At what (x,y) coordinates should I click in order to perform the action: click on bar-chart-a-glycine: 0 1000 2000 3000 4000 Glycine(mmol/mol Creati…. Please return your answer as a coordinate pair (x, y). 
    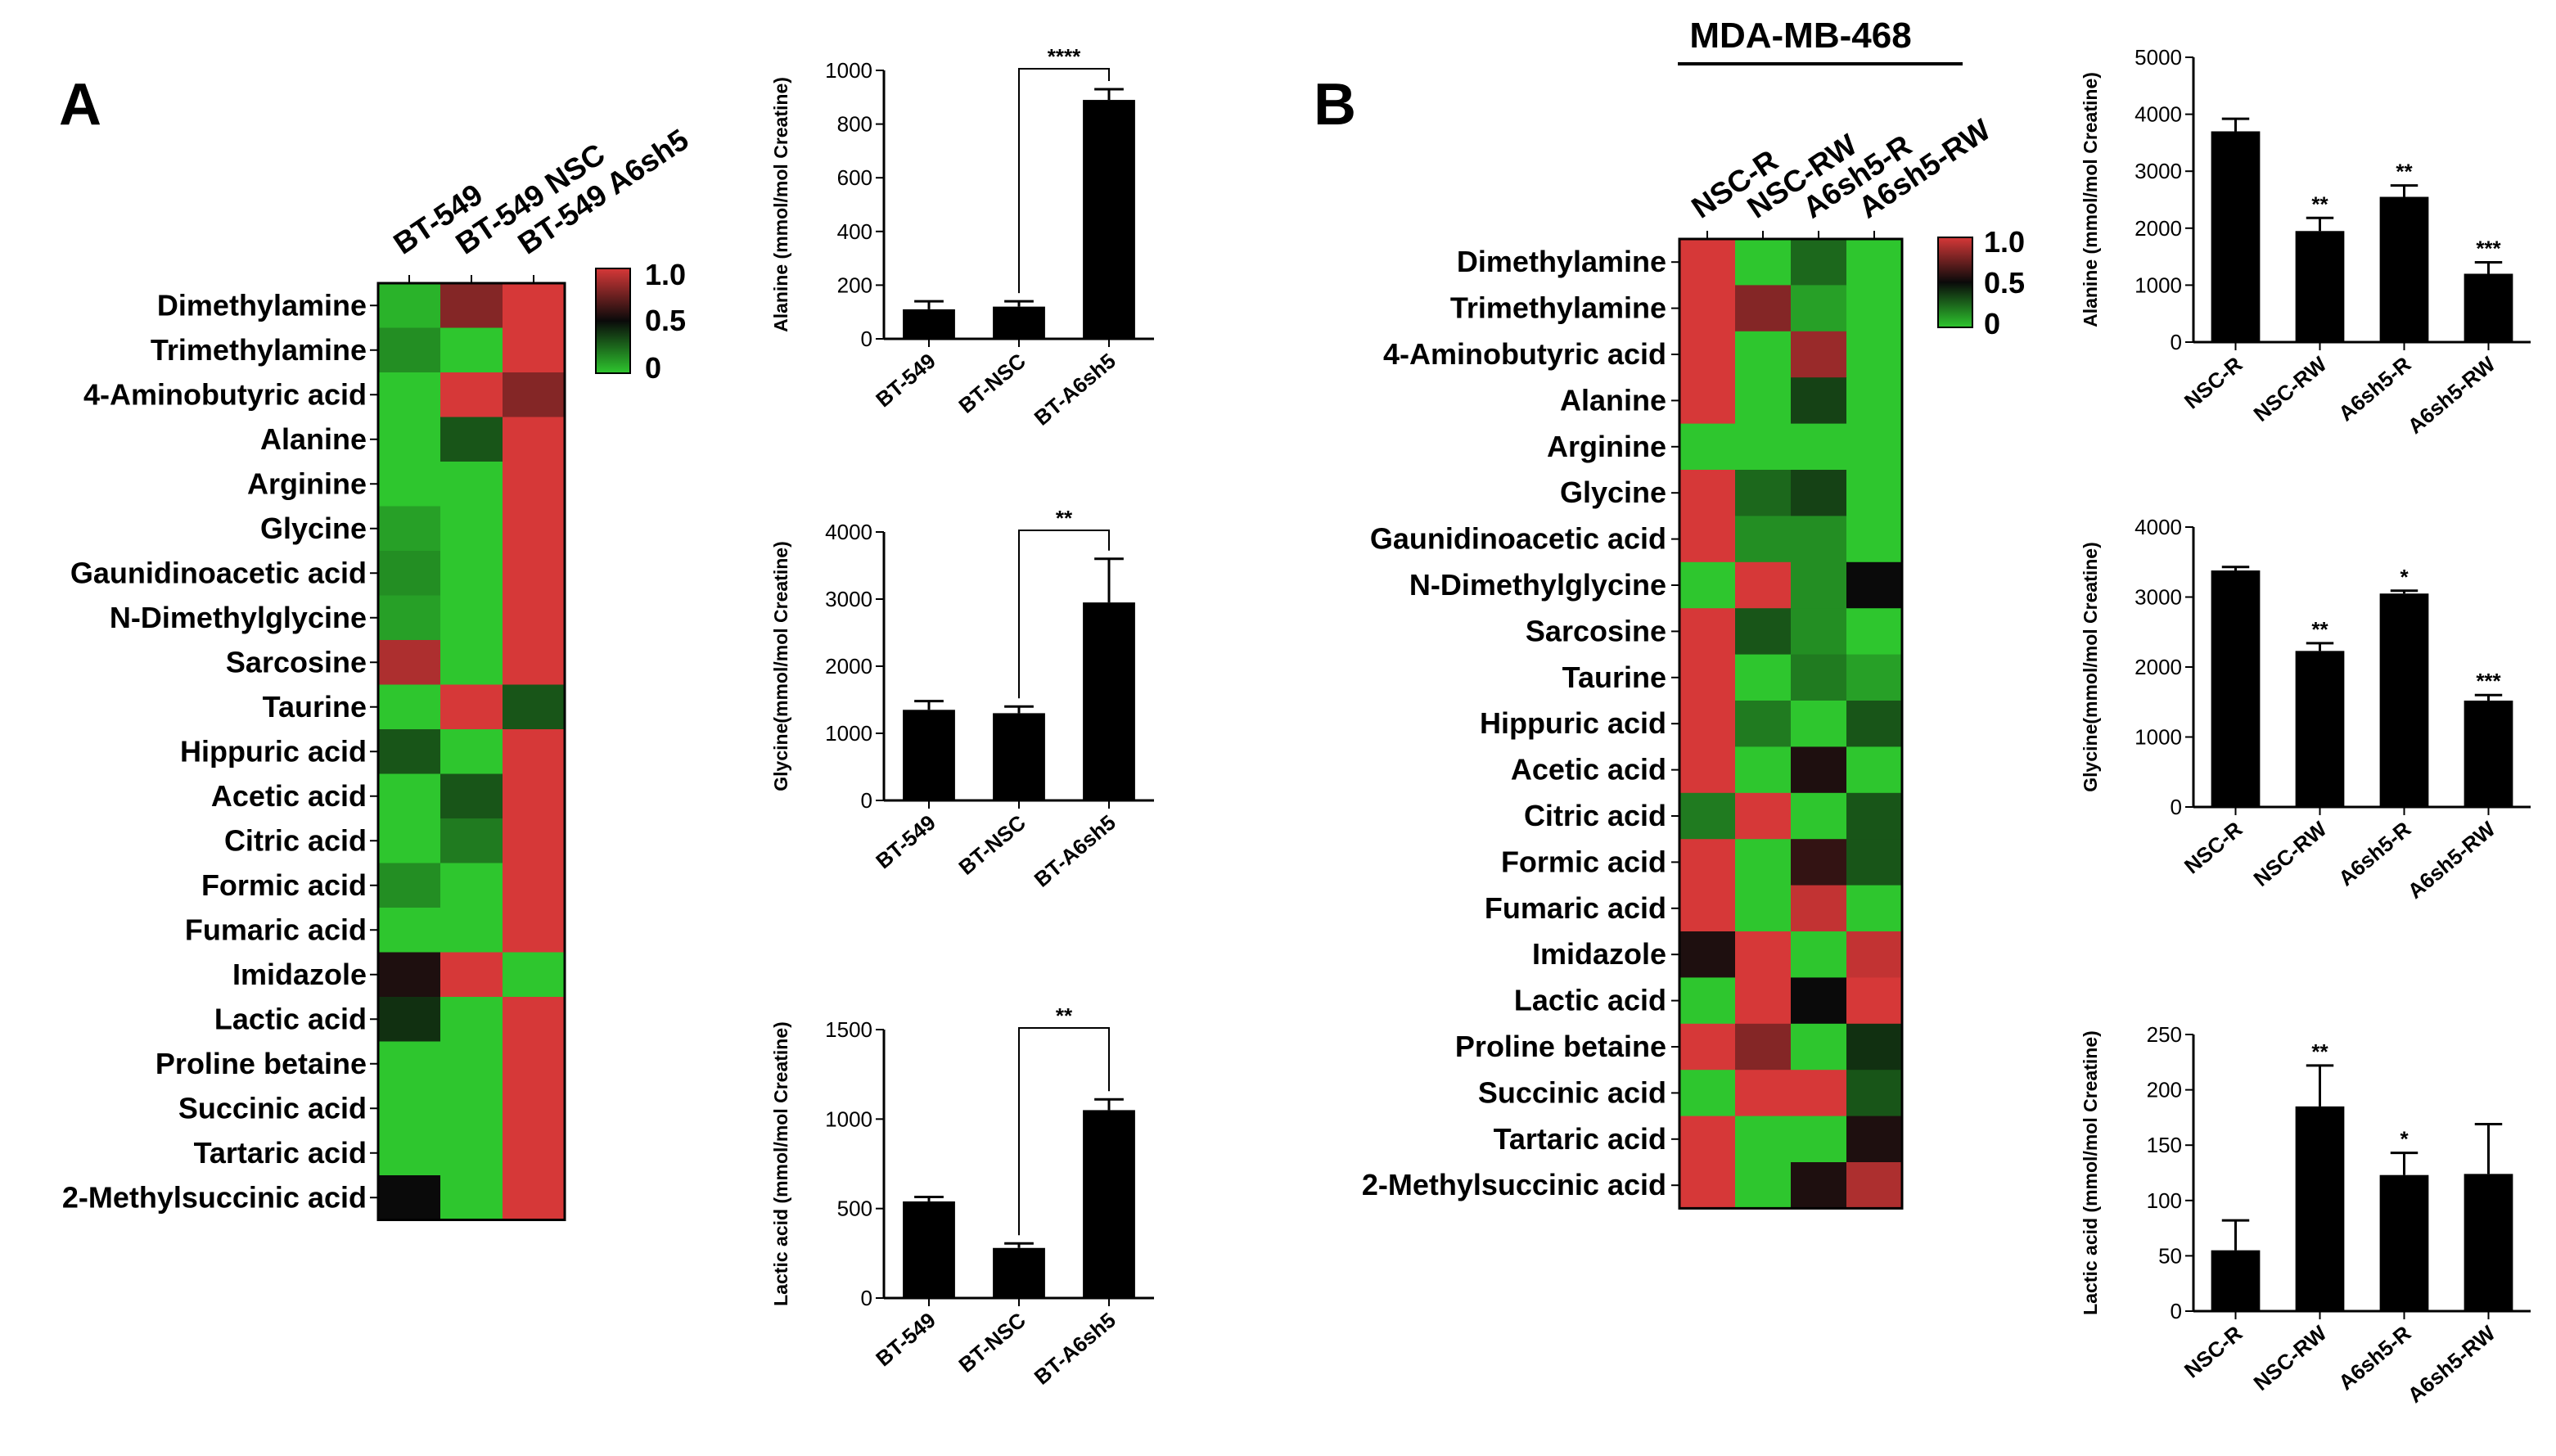
    Looking at the image, I should click on (962, 699).